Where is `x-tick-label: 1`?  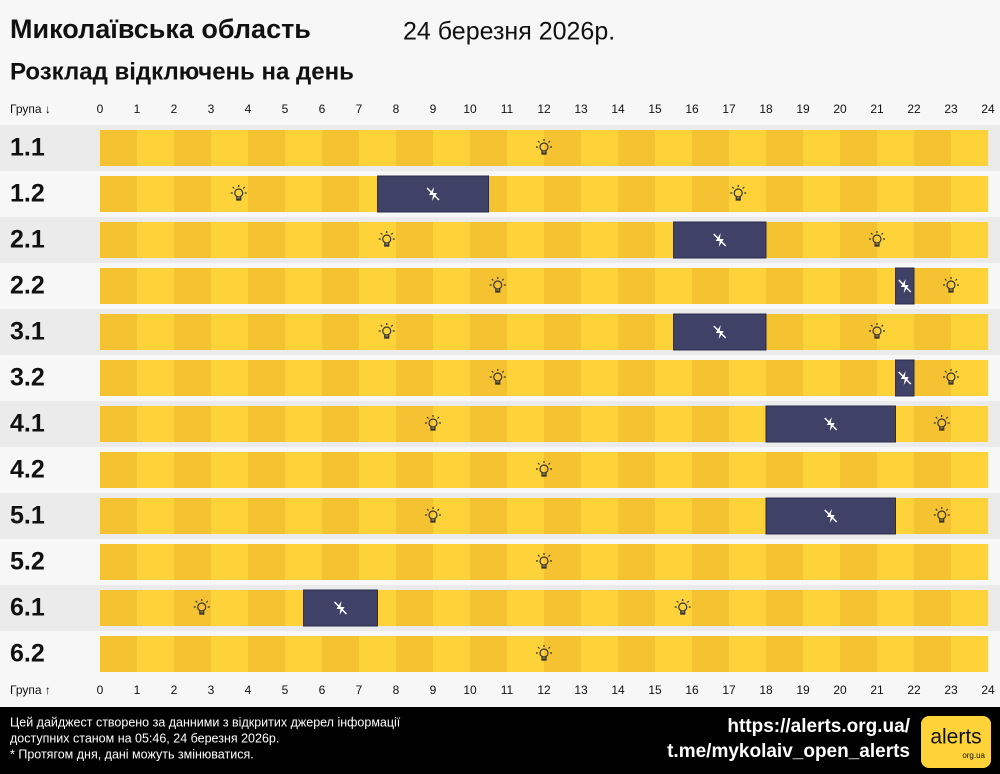 x-tick-label: 1 is located at coordinates (137, 109).